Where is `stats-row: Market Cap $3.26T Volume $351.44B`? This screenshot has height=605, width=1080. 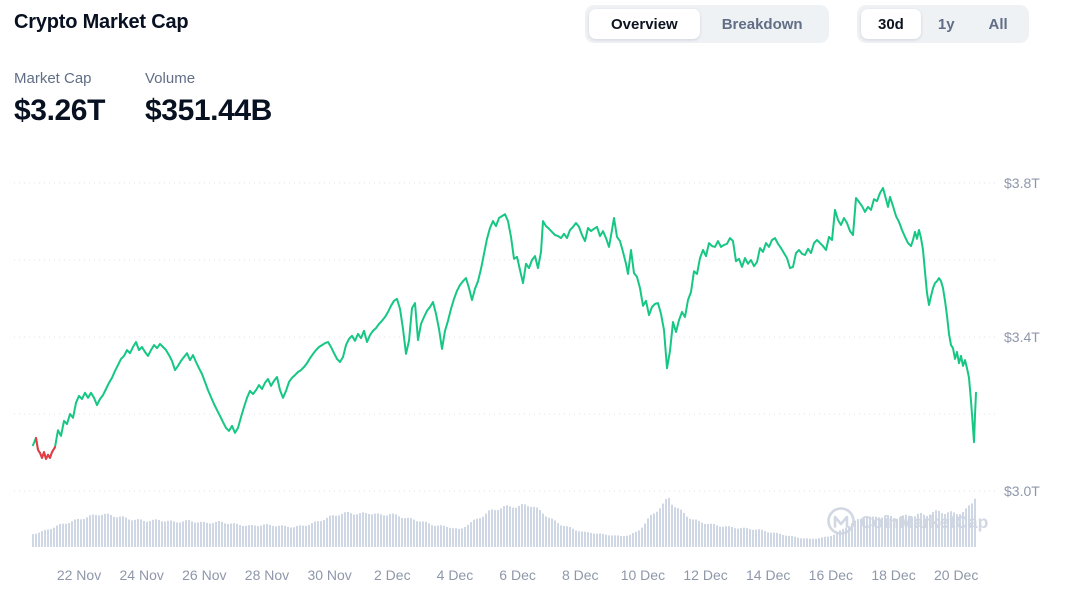
stats-row: Market Cap $3.26T Volume $351.44B is located at coordinates (161, 99).